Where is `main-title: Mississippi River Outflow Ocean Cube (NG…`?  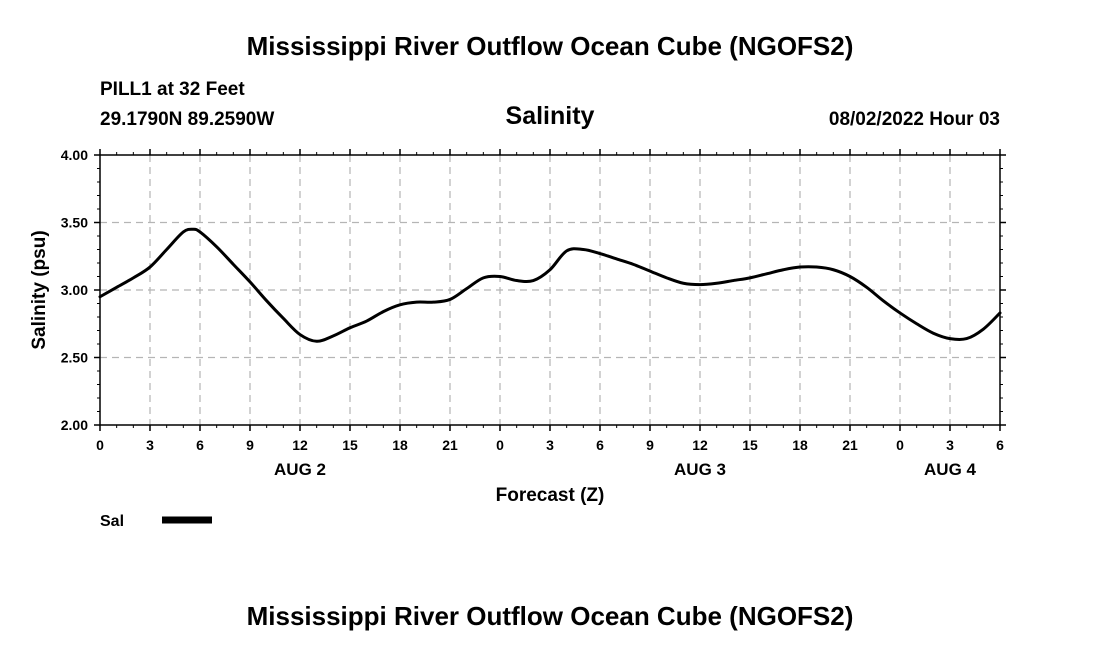
main-title: Mississippi River Outflow Ocean Cube (NG… is located at coordinates (550, 46).